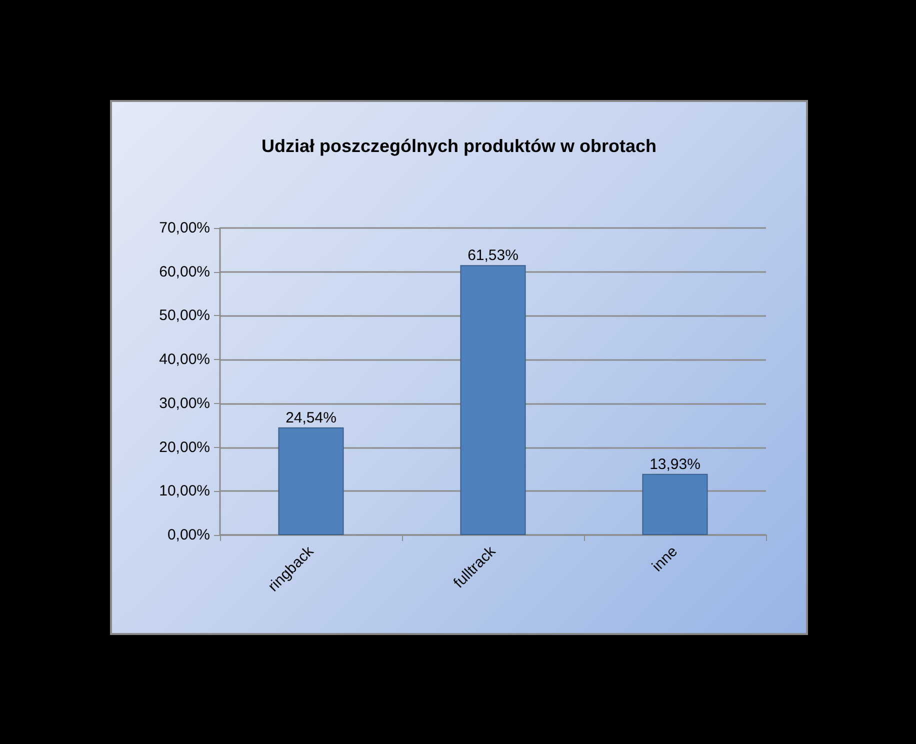 This screenshot has height=744, width=916. What do you see at coordinates (459, 146) in the screenshot?
I see `chart-title: Udział poszczególnych produktów w obrotach` at bounding box center [459, 146].